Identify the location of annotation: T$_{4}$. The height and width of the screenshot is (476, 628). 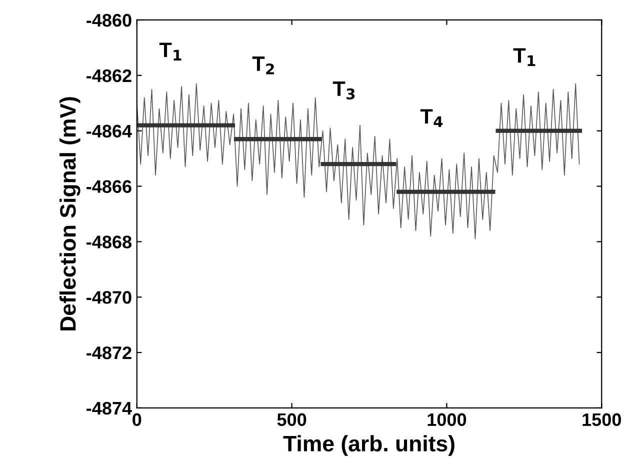
(431, 118).